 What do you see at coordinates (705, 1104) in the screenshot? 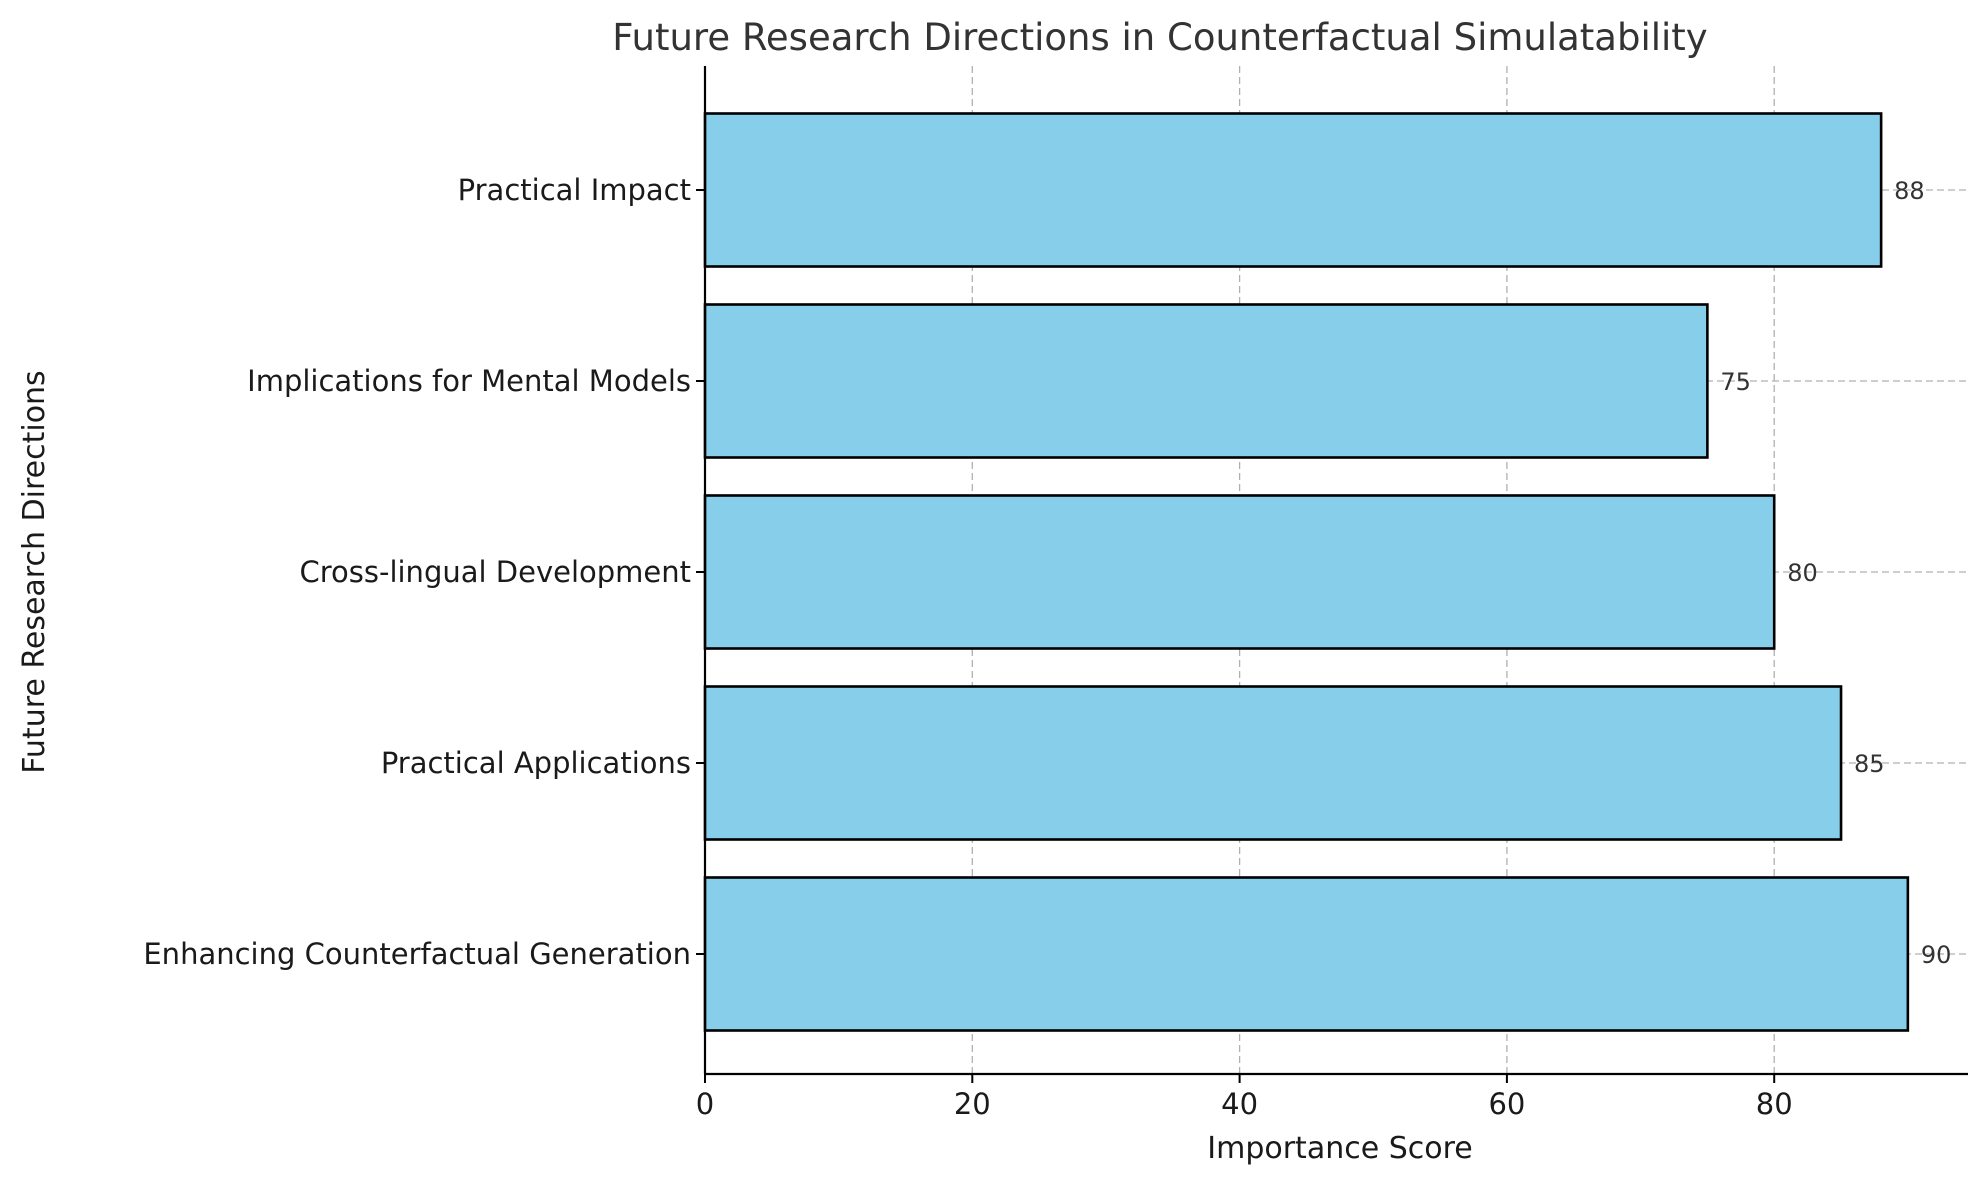
I see `x-tick-label: 0` at bounding box center [705, 1104].